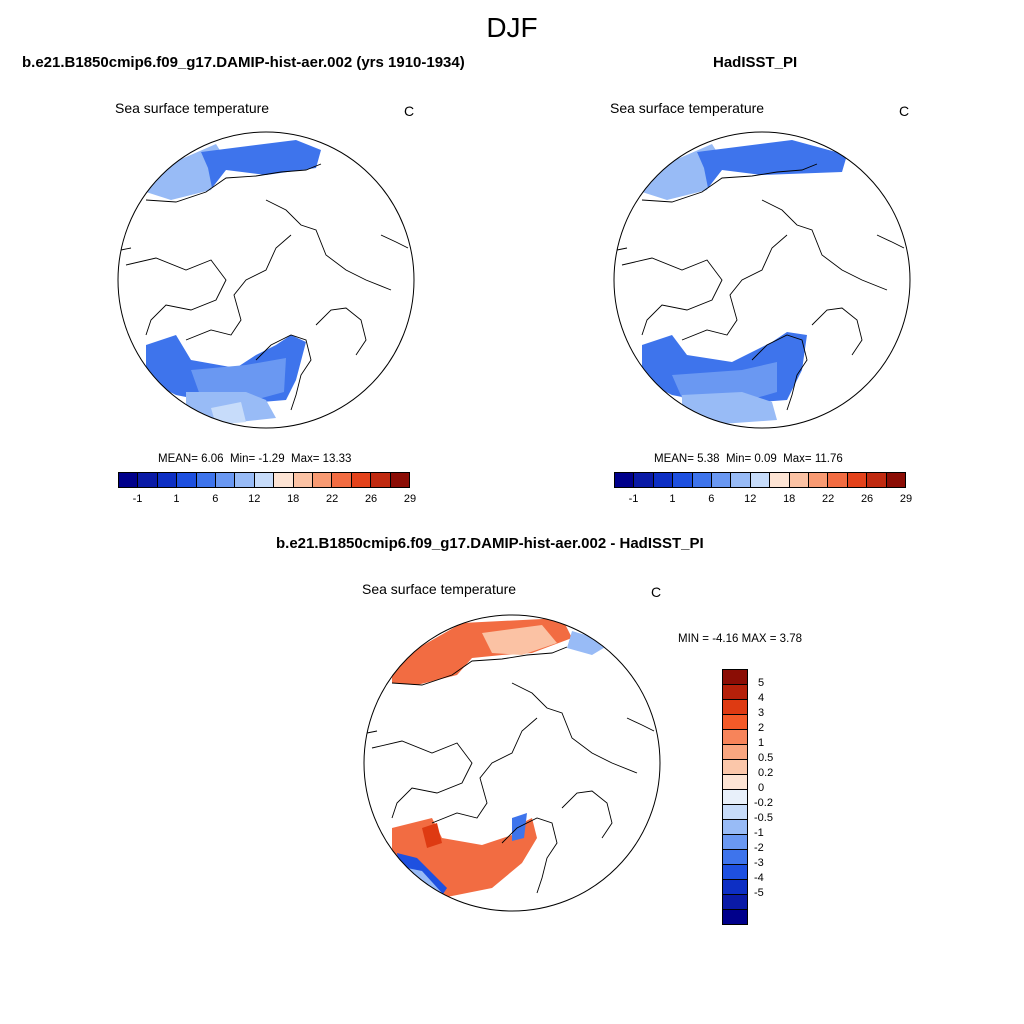  What do you see at coordinates (763, 803) in the screenshot?
I see `diff-colorbar-tick-label: -0.2` at bounding box center [763, 803].